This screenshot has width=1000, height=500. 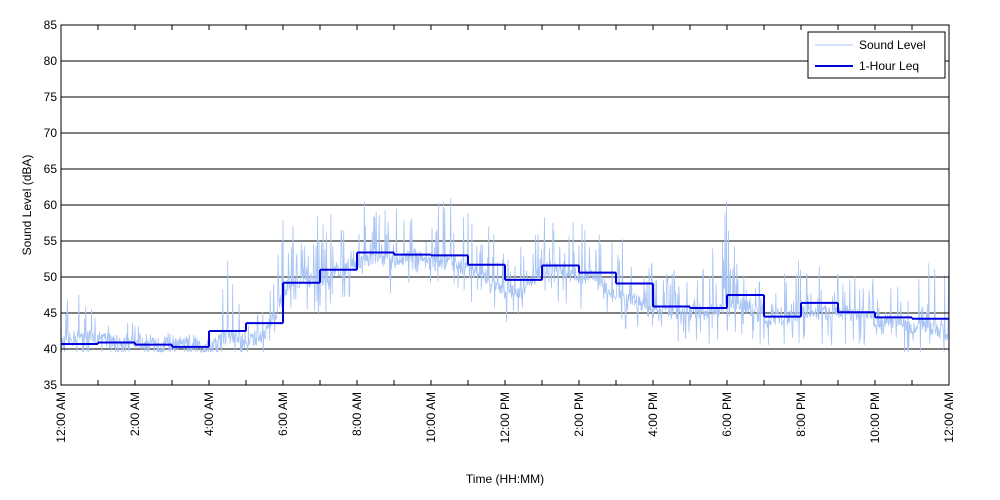 I want to click on y-tick-label: 65, so click(x=51, y=169).